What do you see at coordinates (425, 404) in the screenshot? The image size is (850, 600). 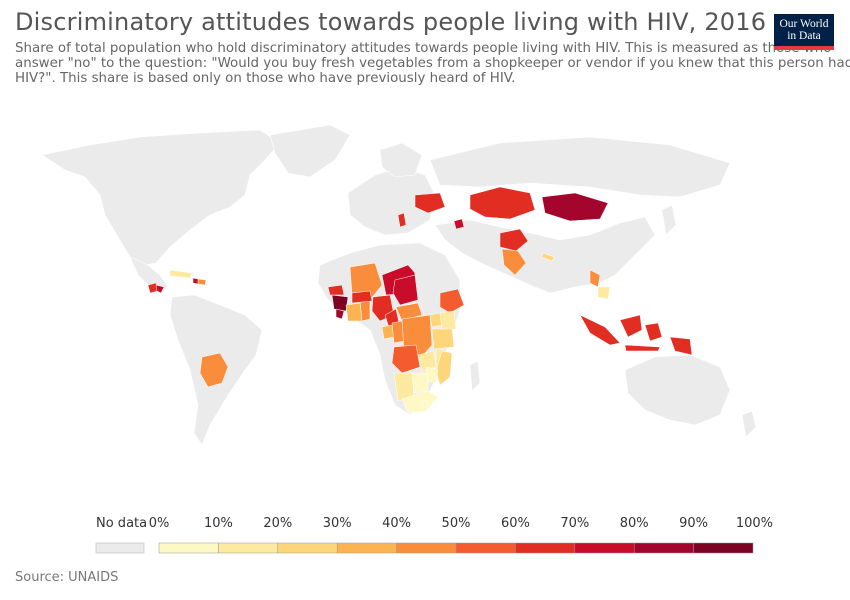 I see `country-lesotho` at bounding box center [425, 404].